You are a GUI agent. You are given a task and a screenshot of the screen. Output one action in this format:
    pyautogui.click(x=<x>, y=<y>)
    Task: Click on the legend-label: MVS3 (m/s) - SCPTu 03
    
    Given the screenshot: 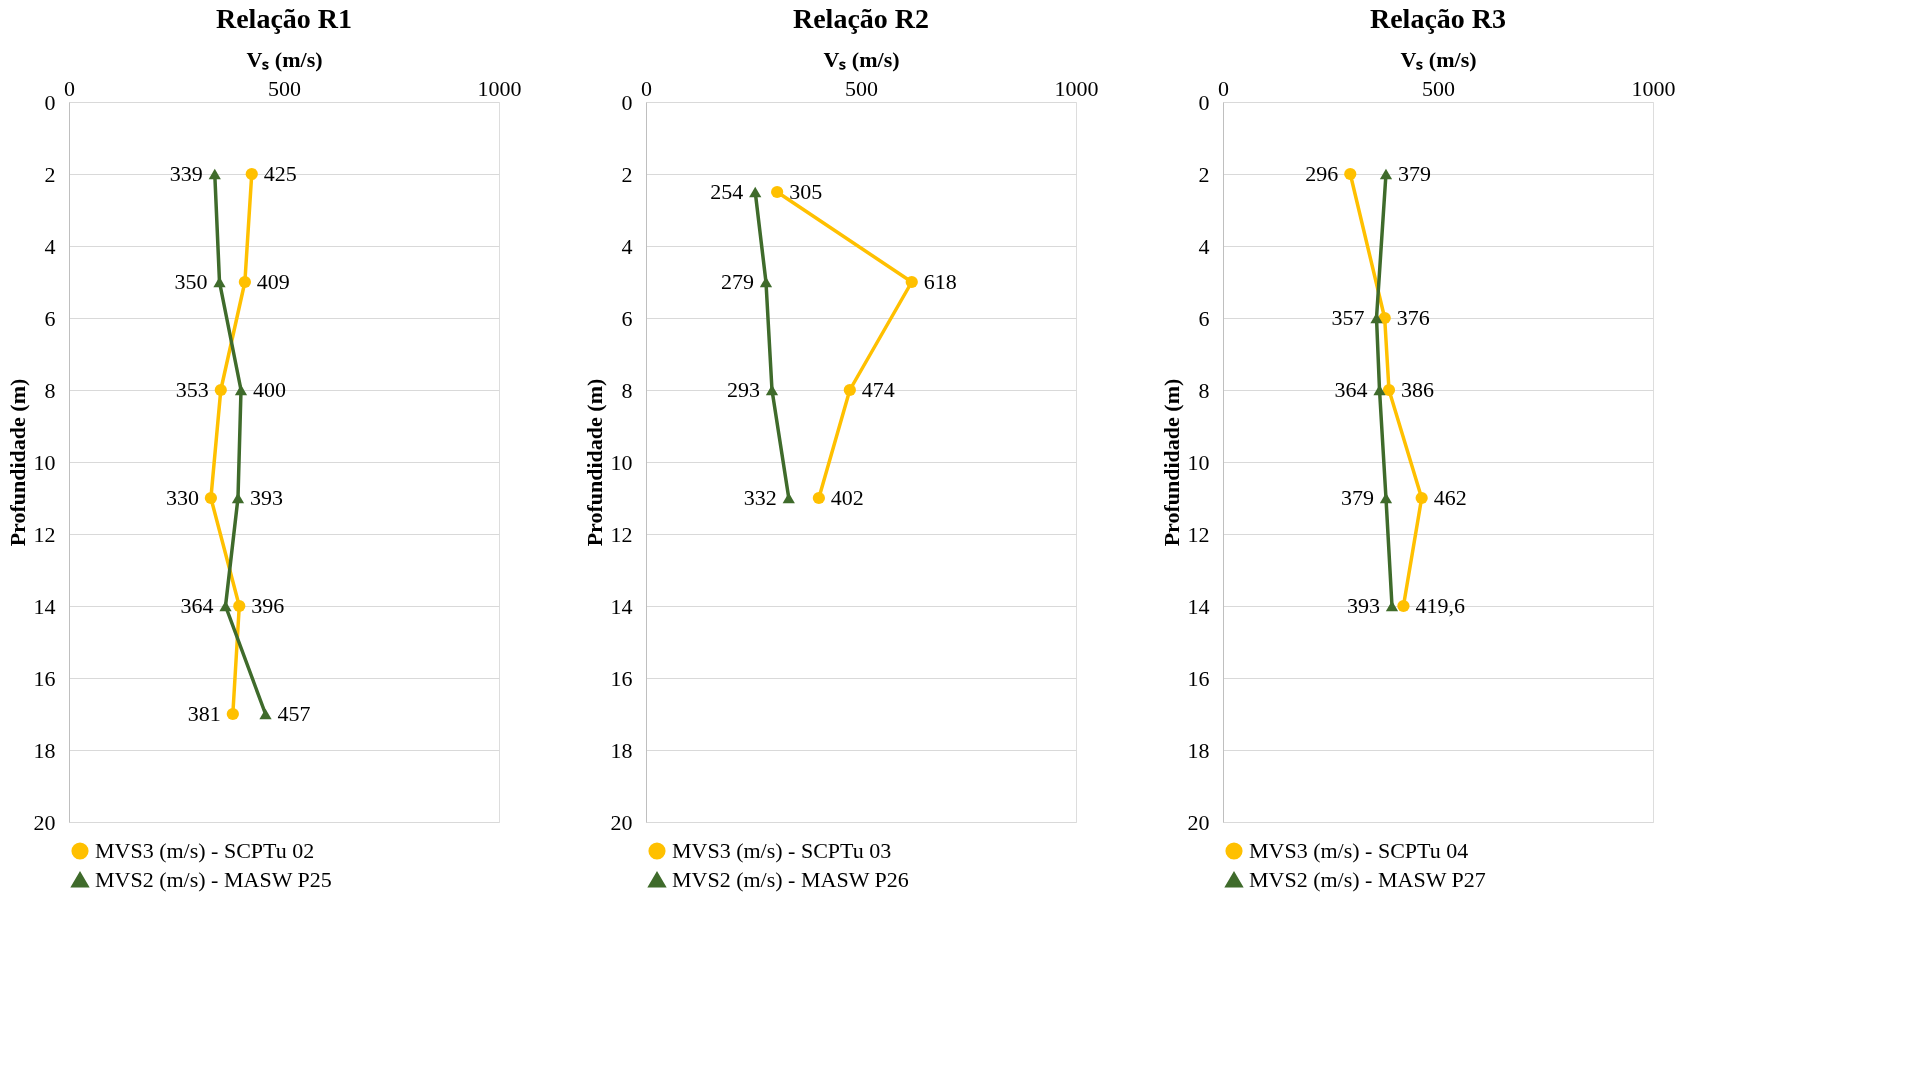 What is the action you would take?
    pyautogui.click(x=782, y=850)
    